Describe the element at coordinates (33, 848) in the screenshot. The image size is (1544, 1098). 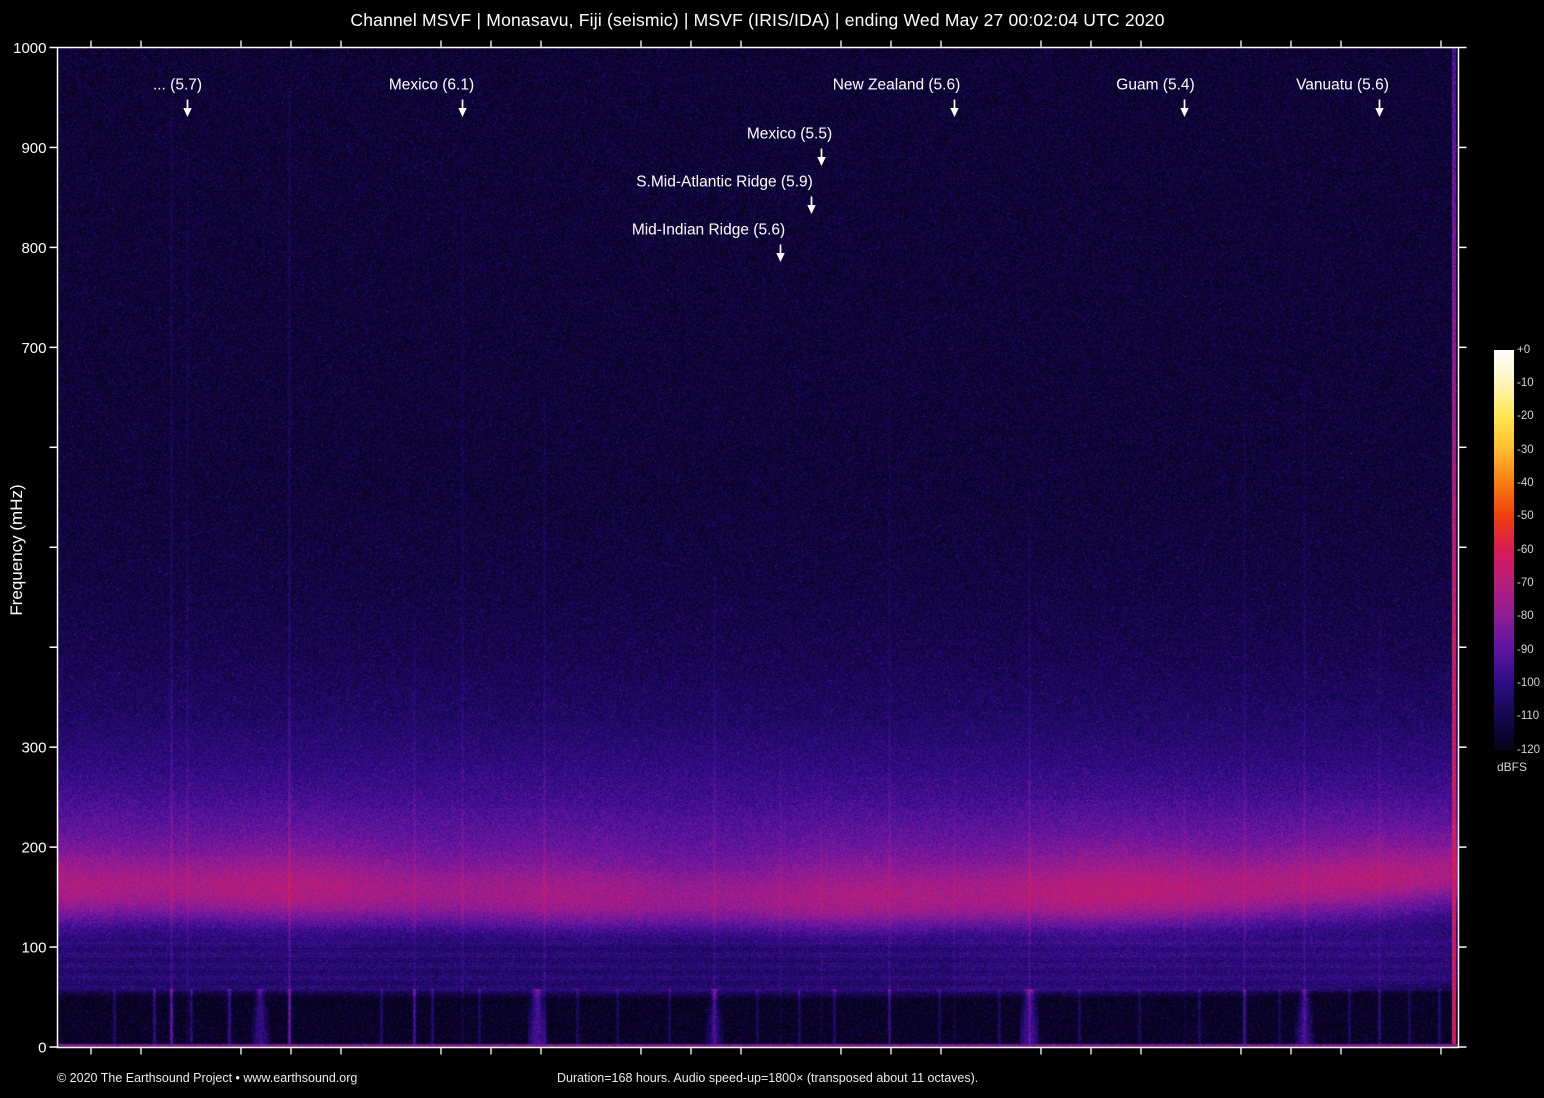
I see `y-tick-label: 200` at that location.